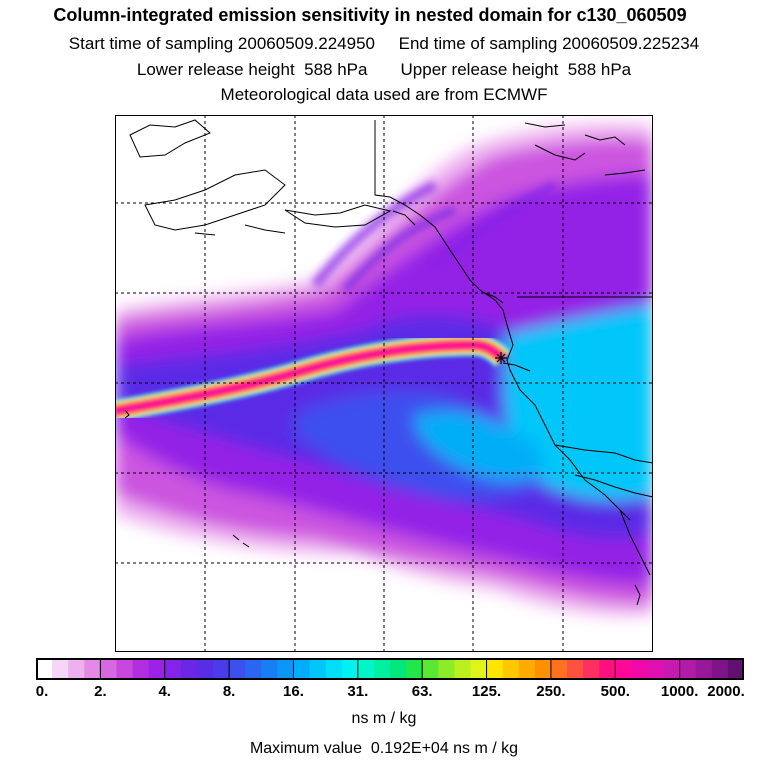 Image resolution: width=768 pixels, height=768 pixels. Describe the element at coordinates (384, 718) in the screenshot. I see `colorbar-units: ns m / kg` at that location.